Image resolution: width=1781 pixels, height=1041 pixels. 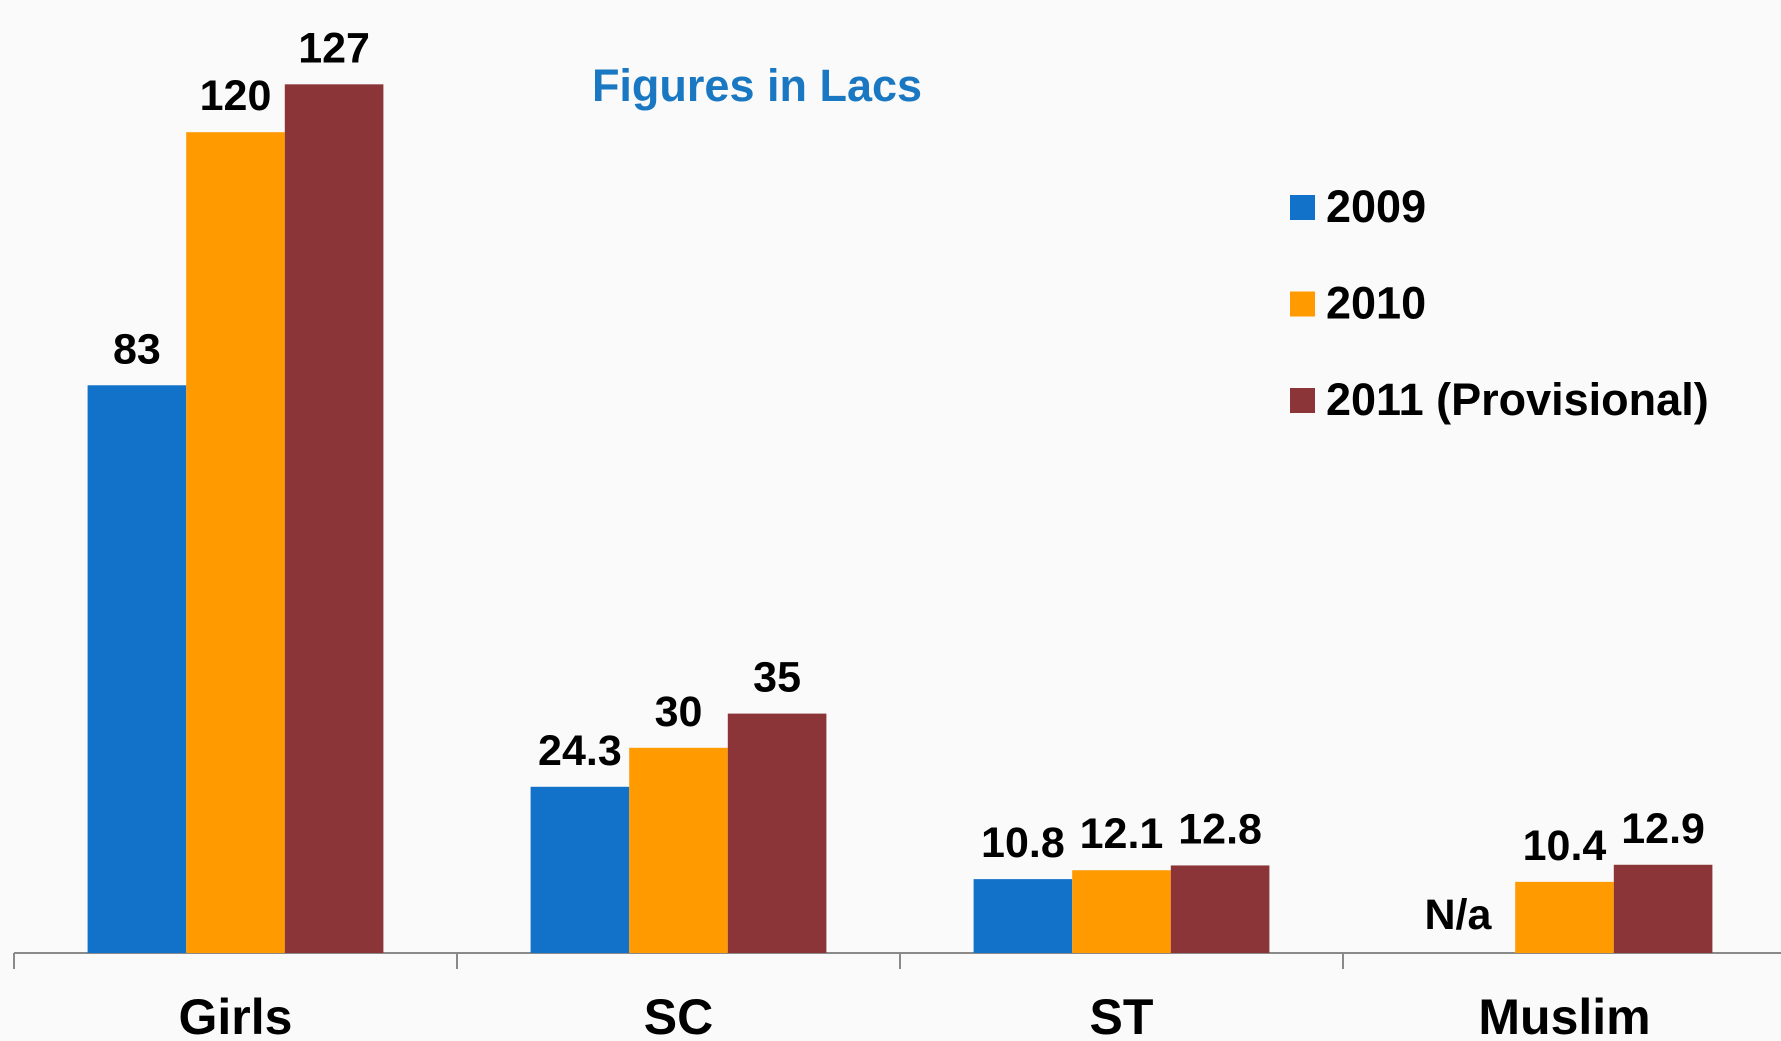 I want to click on data-label: 12.8, so click(x=1220, y=829).